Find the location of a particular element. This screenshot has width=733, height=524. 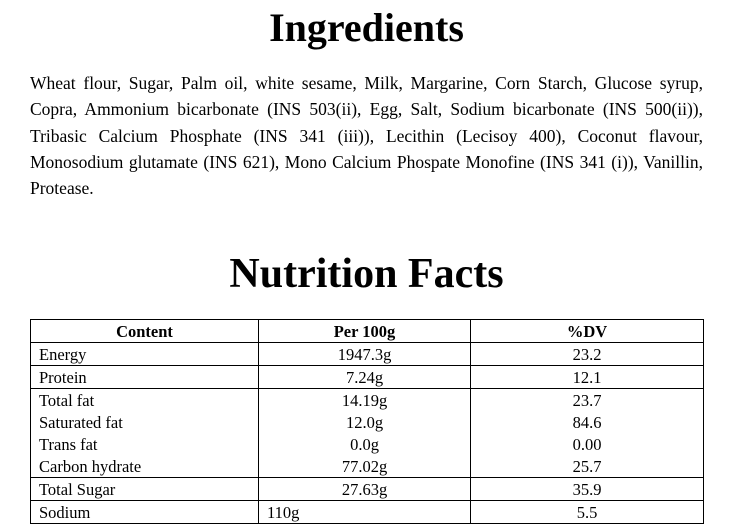

cell-value: 27.63g is located at coordinates (364, 489).